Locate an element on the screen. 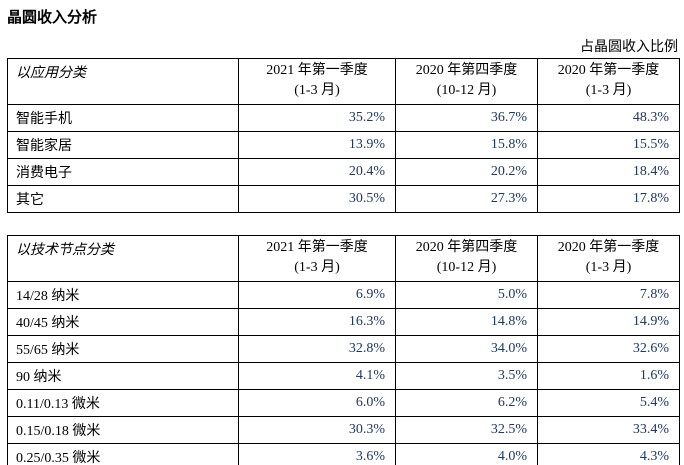  row-label: 消费电子 is located at coordinates (123, 172).